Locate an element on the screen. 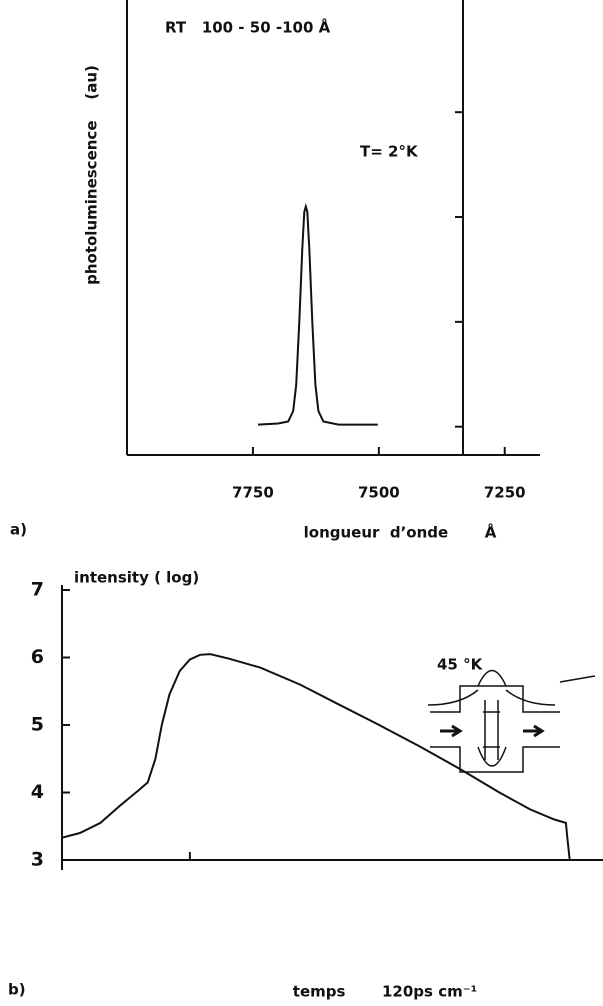  y-tick-label: 5 is located at coordinates (37, 725).